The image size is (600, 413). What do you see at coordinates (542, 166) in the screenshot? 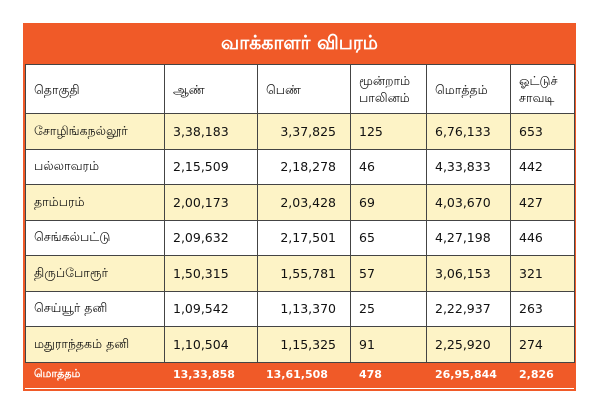
I see `booths-cell: 442` at bounding box center [542, 166].